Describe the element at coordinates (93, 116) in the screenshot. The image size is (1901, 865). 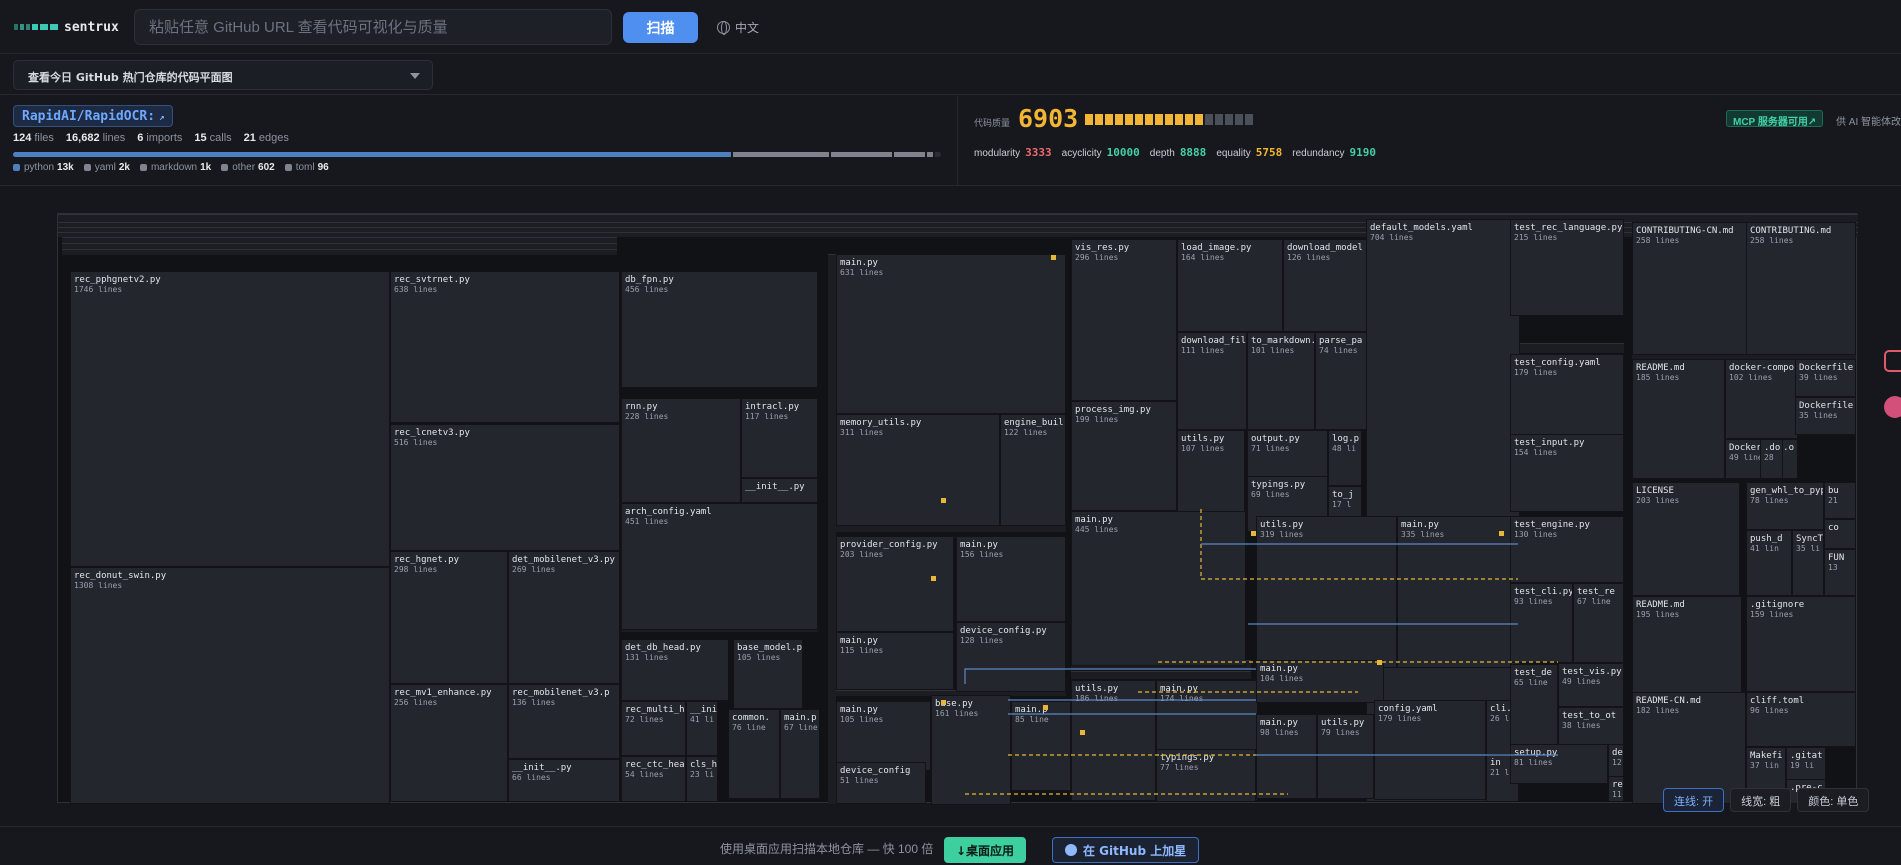
I see `repo-link: RapidAI/RapidOCR: ↗` at that location.